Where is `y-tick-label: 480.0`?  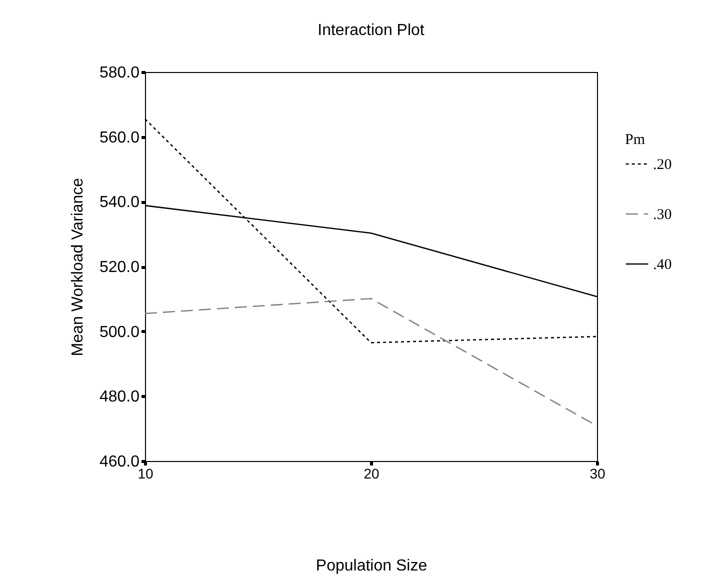 y-tick-label: 480.0 is located at coordinates (119, 397).